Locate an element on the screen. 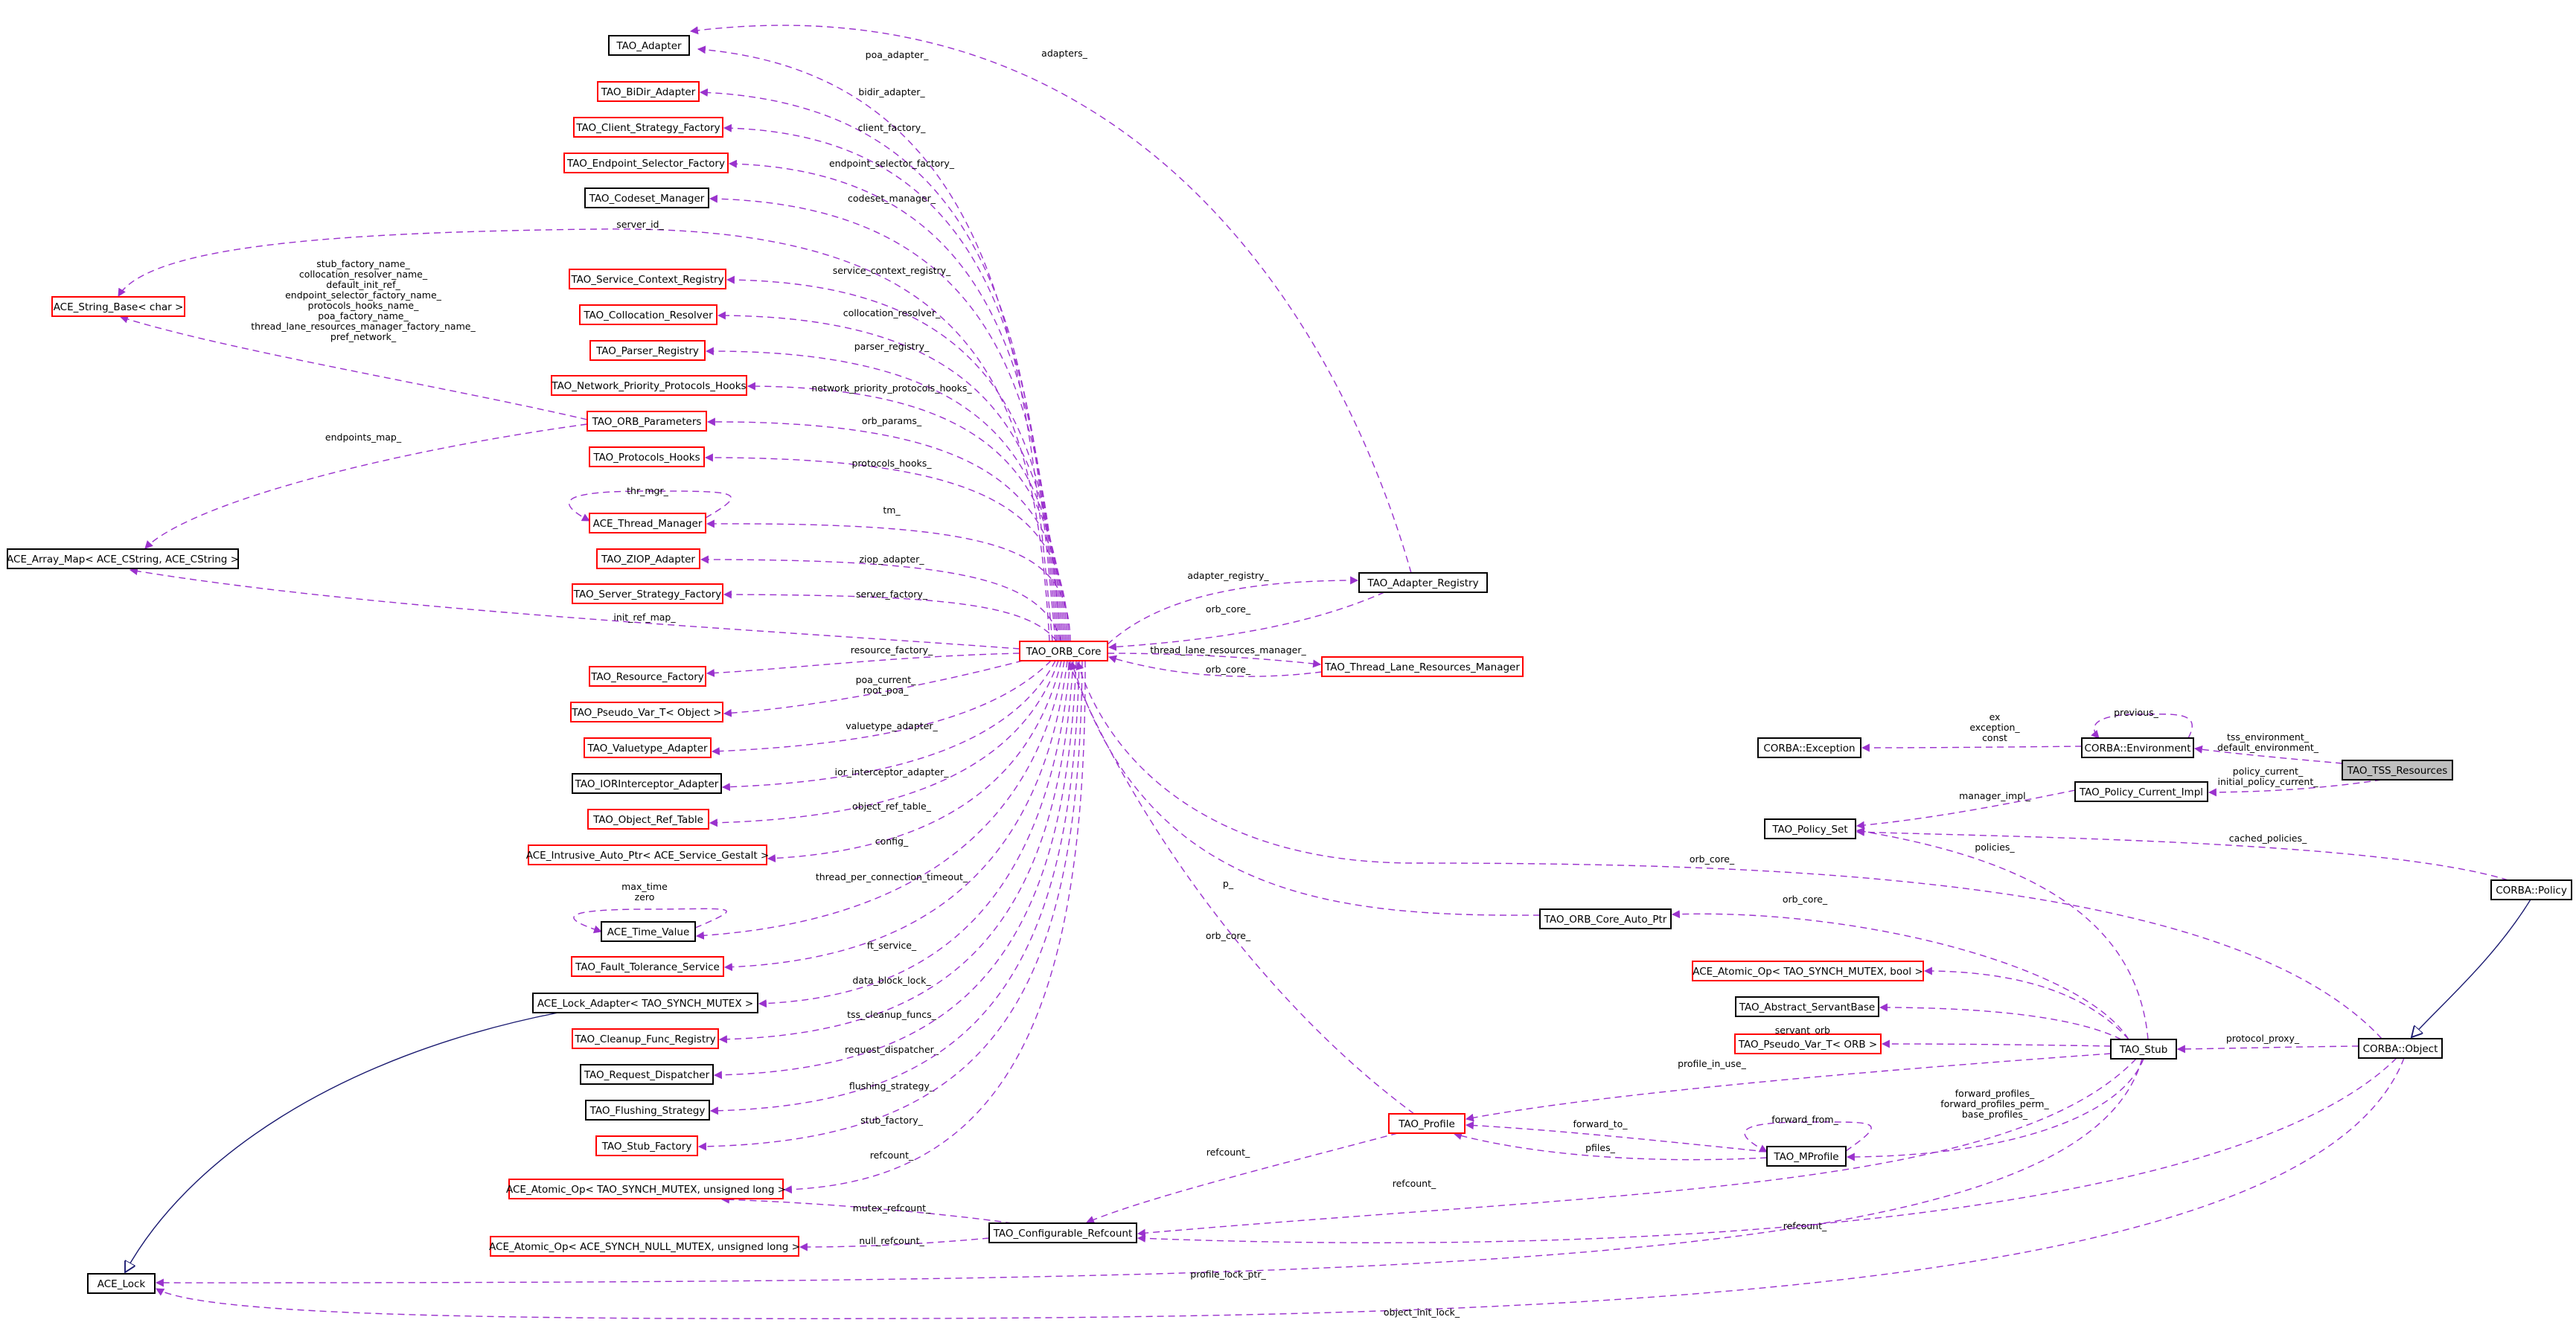  node-tao-bidir-adapter: TAO_BiDir_Adapter is located at coordinates (648, 92).